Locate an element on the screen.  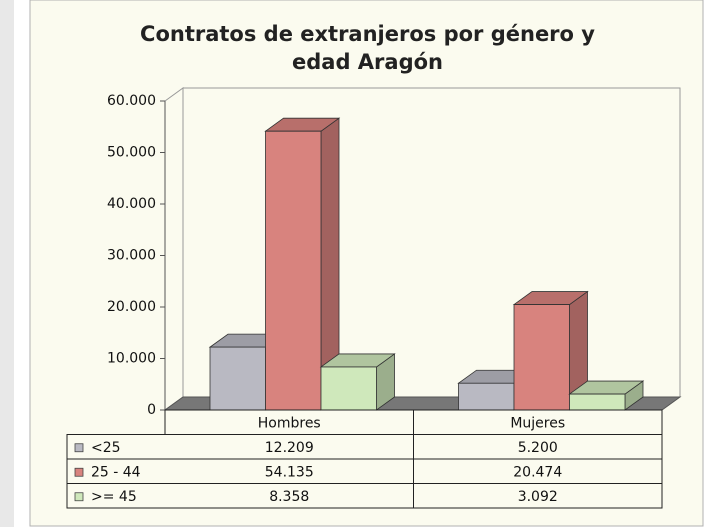
table-value: 3.092 is located at coordinates (538, 497).